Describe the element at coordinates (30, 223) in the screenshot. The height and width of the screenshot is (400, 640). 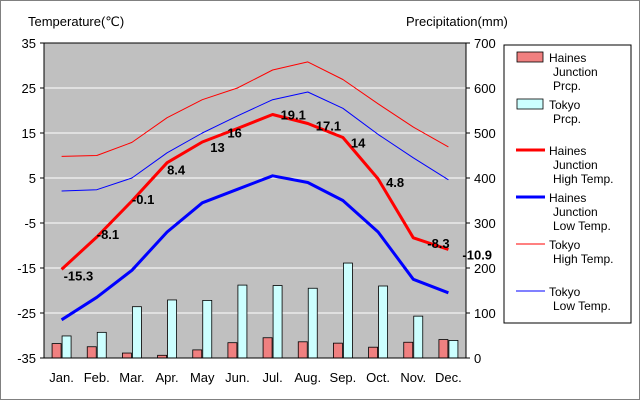
I see `temp-tick-label: -5` at that location.